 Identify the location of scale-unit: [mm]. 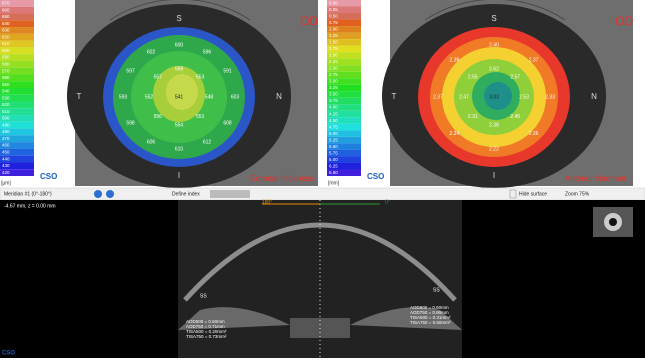
(334, 183).